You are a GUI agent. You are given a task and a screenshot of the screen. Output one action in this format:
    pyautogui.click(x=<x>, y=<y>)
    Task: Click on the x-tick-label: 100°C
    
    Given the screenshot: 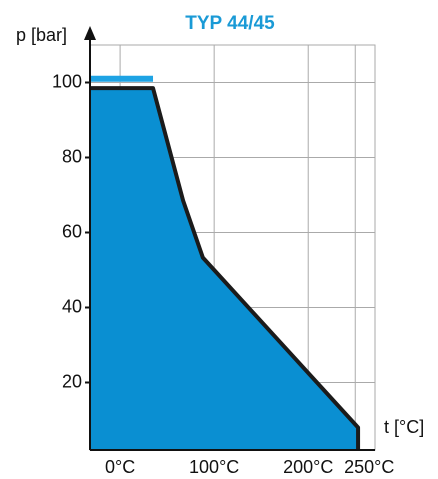 What is the action you would take?
    pyautogui.click(x=214, y=467)
    